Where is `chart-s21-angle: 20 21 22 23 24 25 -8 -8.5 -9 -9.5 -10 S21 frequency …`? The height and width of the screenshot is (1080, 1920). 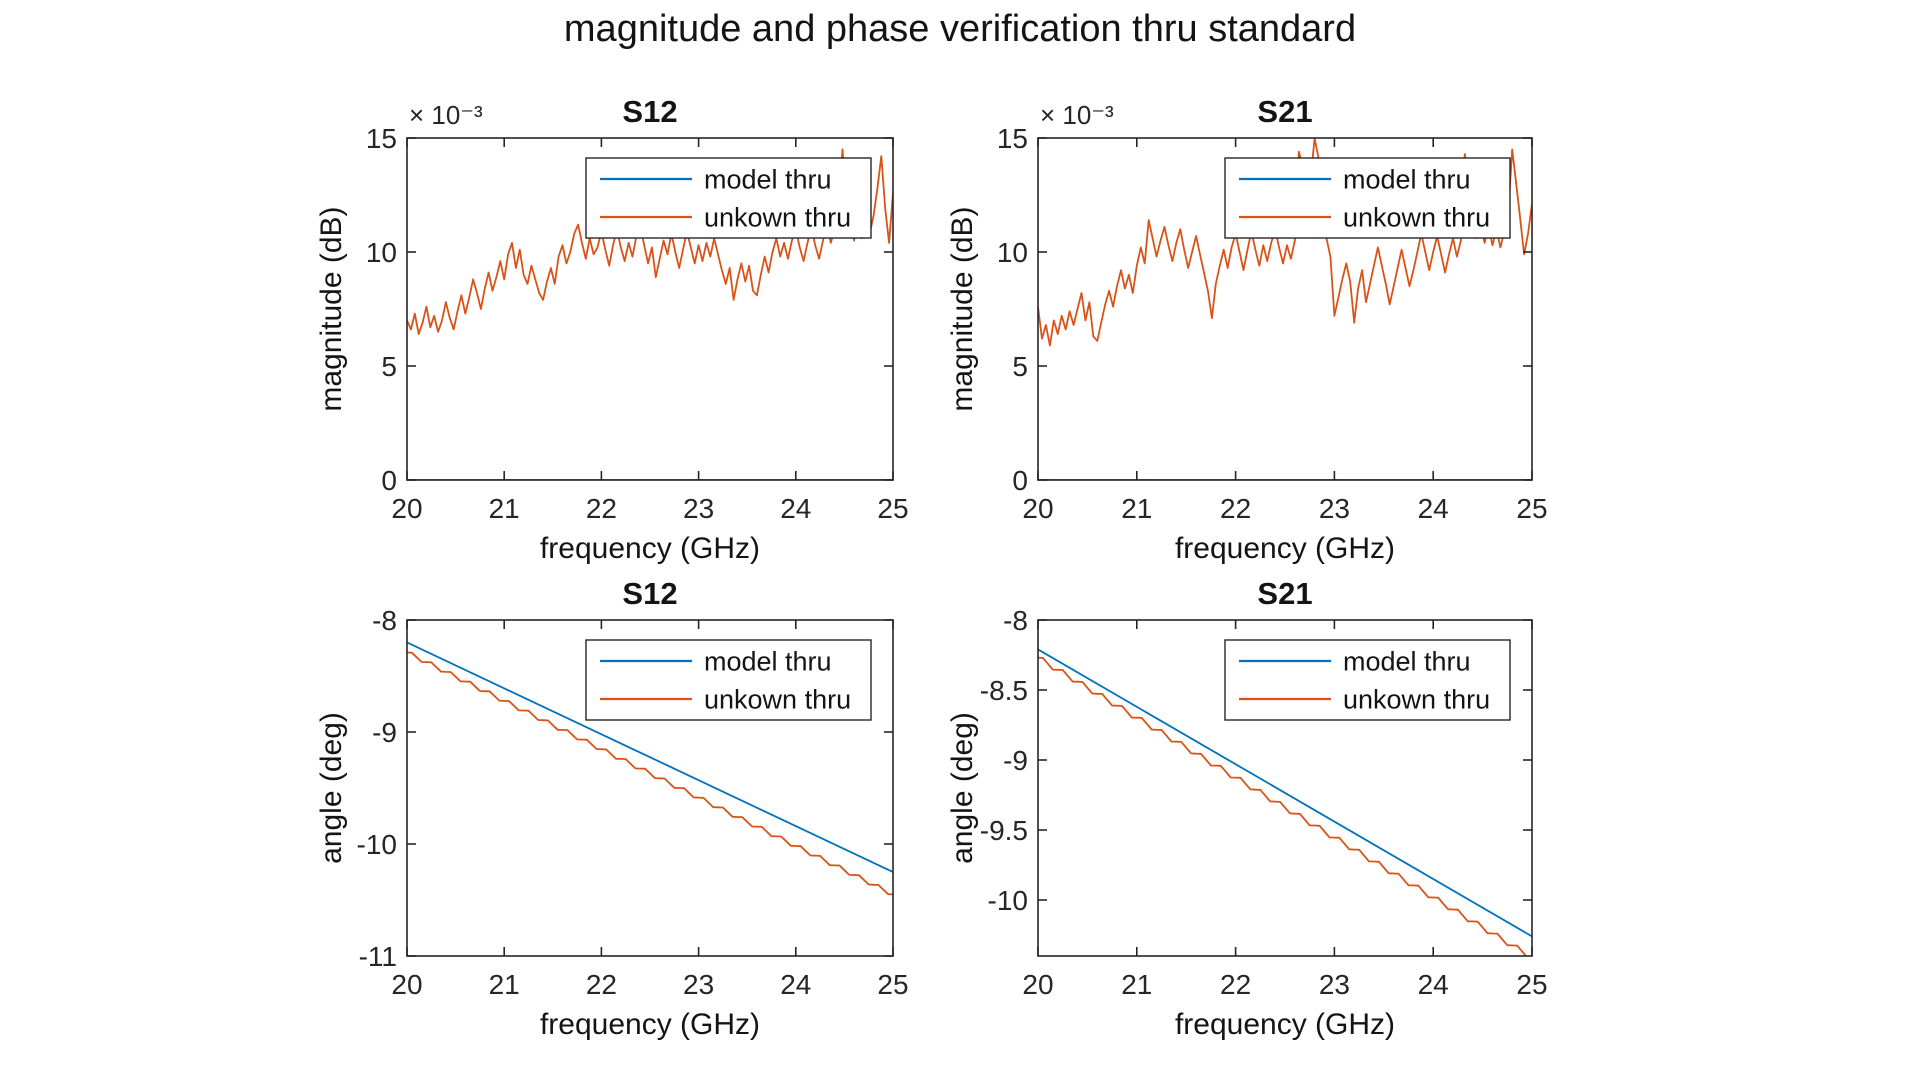
chart-s21-angle: 20 21 22 23 24 25 -8 -8.5 -9 -9.5 -10 S21 frequency … is located at coordinates (1247, 808).